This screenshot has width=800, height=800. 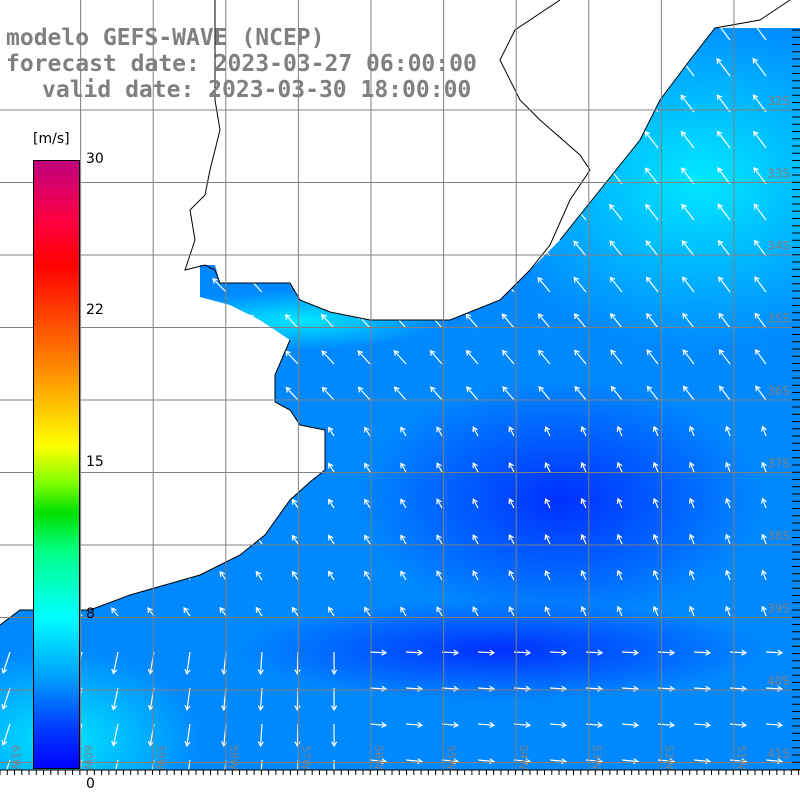 I want to click on colorbar-label: 15, so click(x=95, y=462).